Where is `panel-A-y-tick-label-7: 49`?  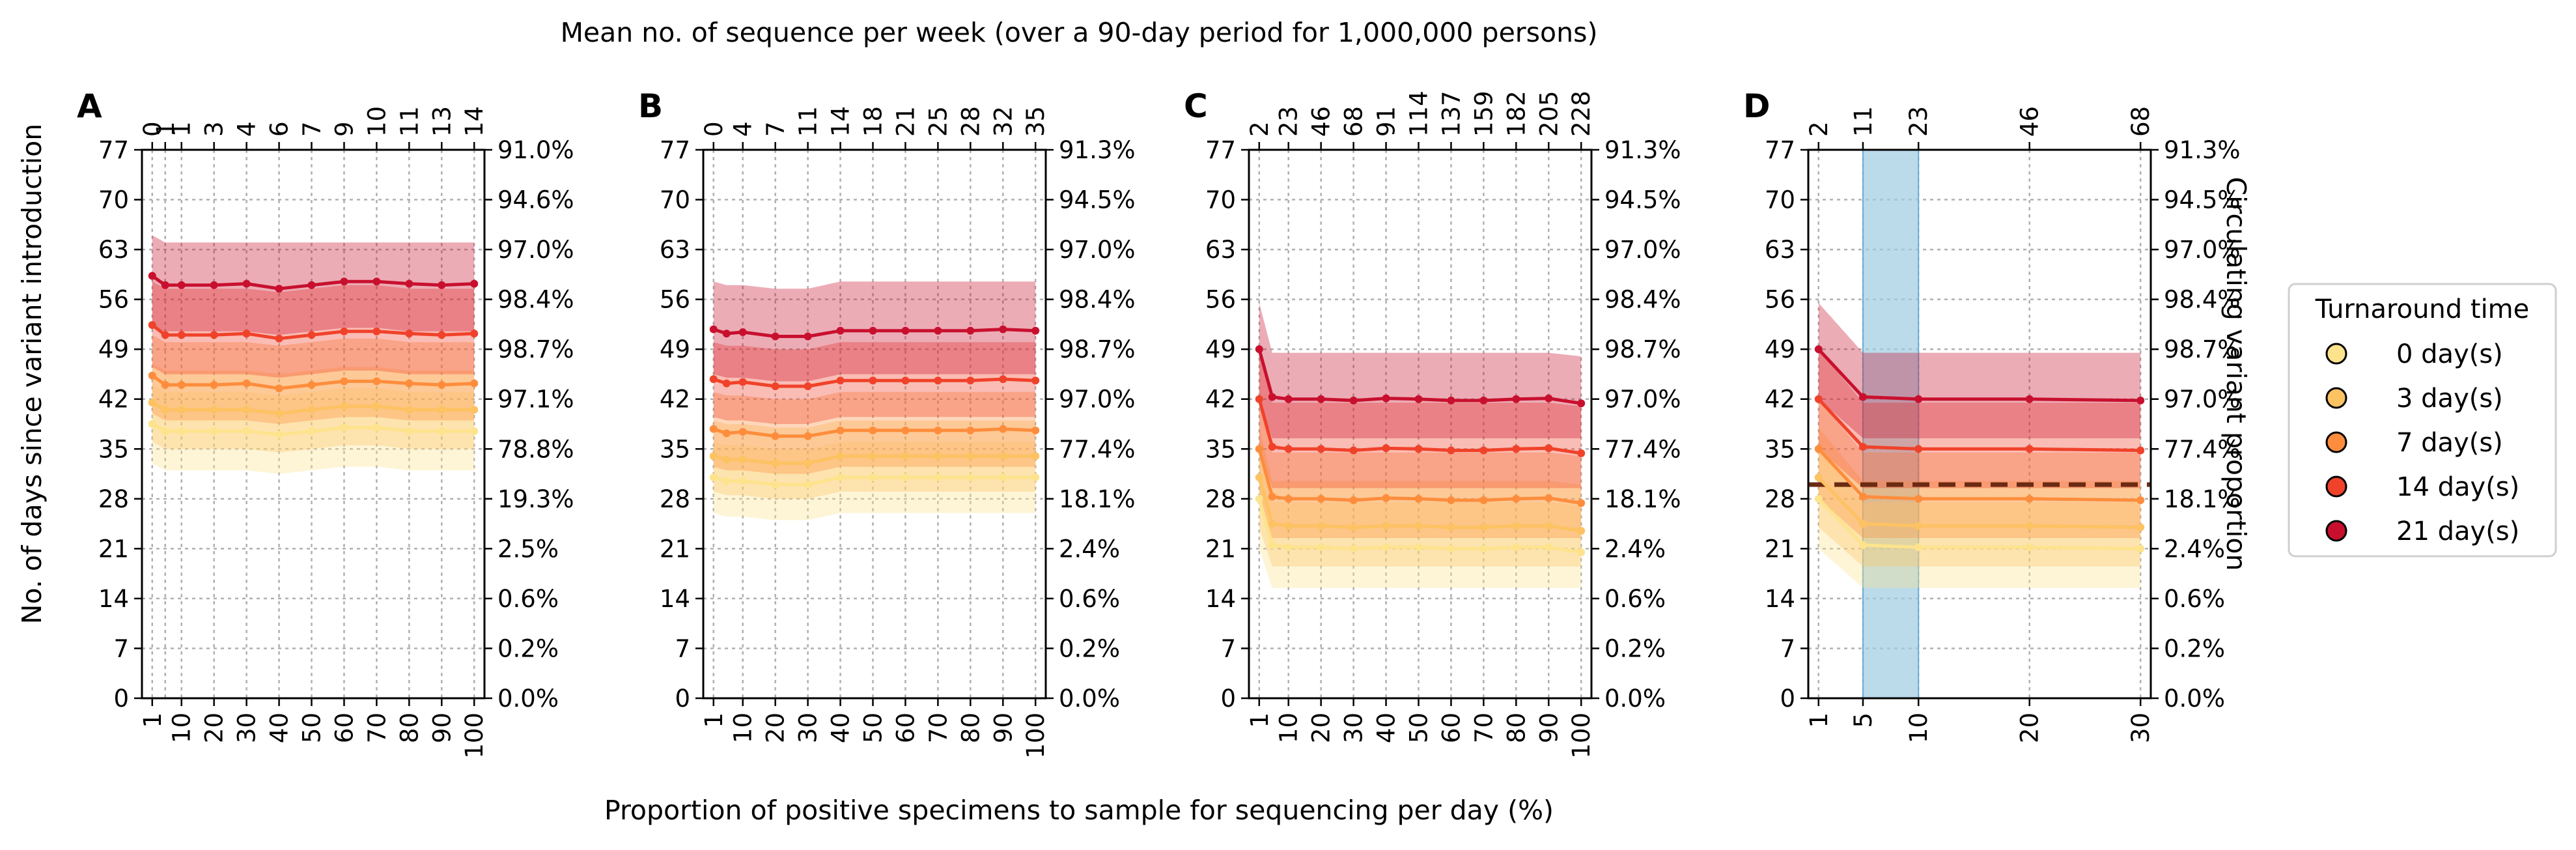 panel-A-y-tick-label-7: 49 is located at coordinates (114, 349).